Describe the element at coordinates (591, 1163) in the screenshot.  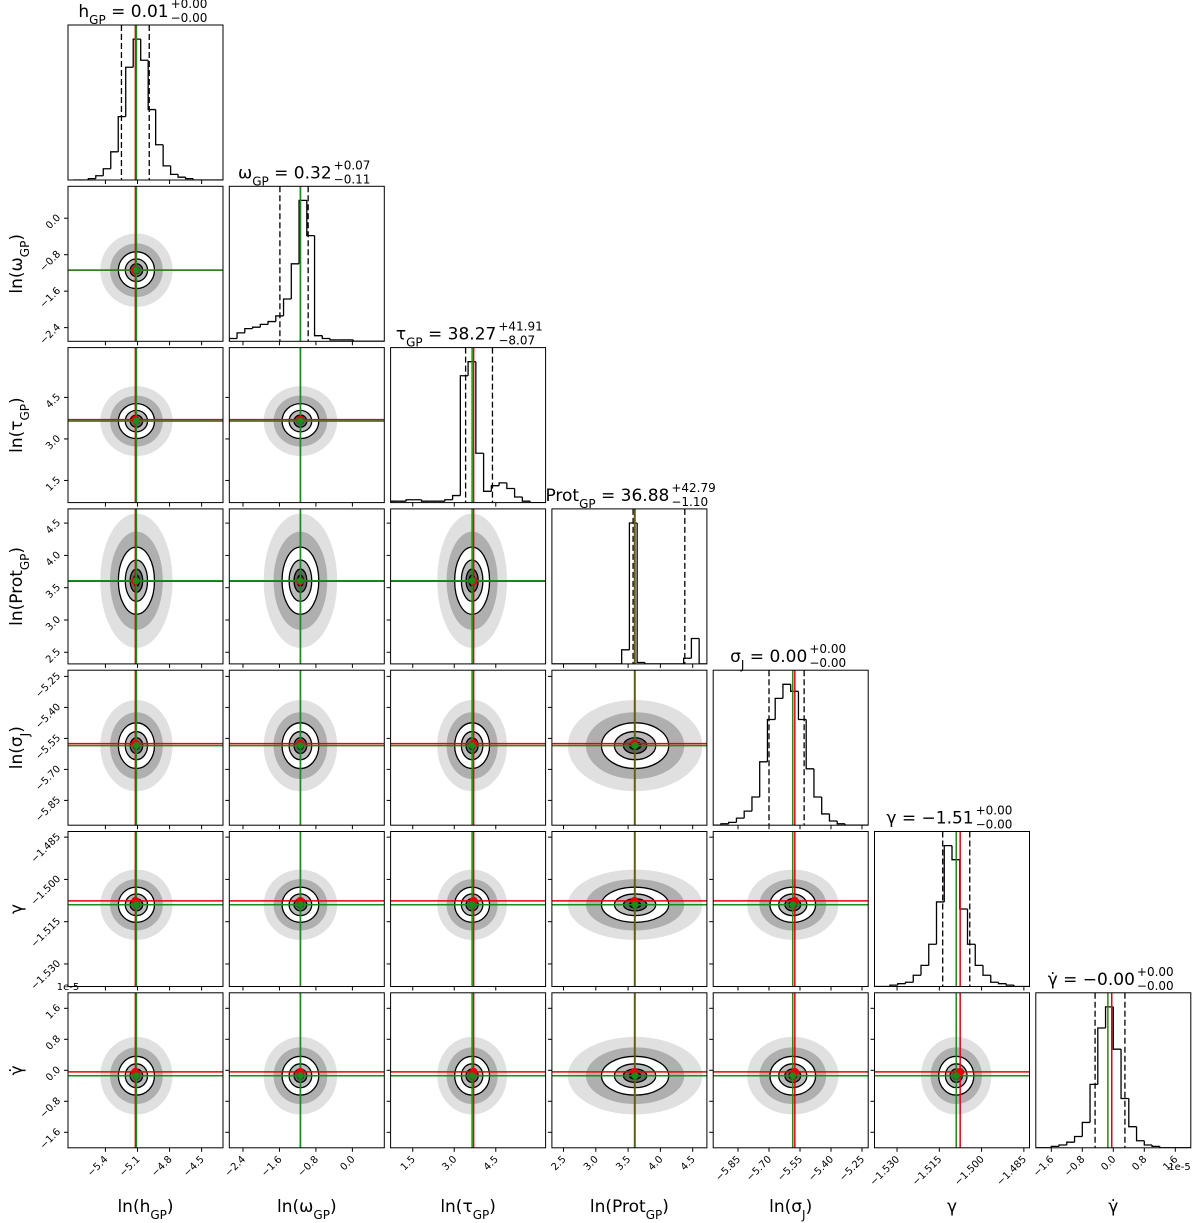
I see `x-tick-label: 3.0` at that location.